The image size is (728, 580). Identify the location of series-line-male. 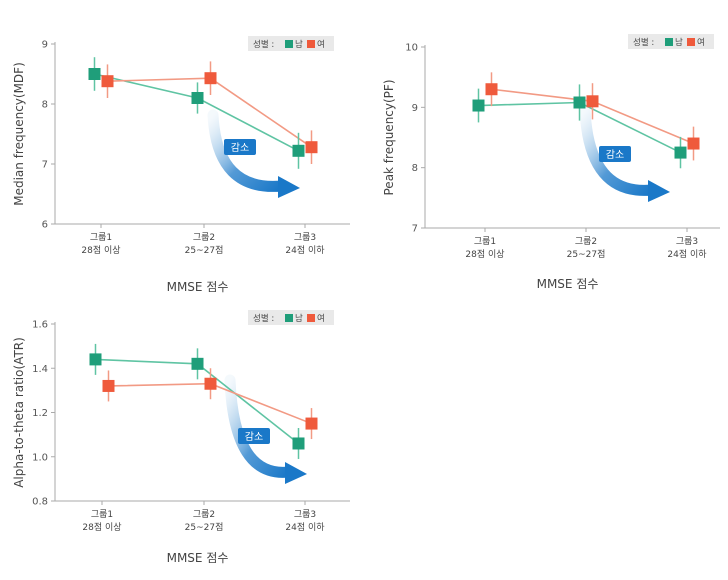
(196, 112).